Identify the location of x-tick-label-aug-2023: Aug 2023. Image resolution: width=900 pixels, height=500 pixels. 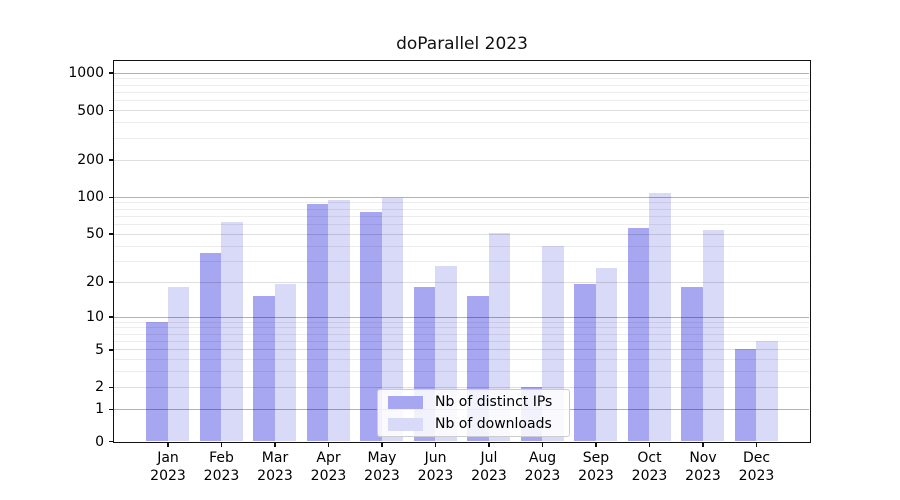
(542, 467).